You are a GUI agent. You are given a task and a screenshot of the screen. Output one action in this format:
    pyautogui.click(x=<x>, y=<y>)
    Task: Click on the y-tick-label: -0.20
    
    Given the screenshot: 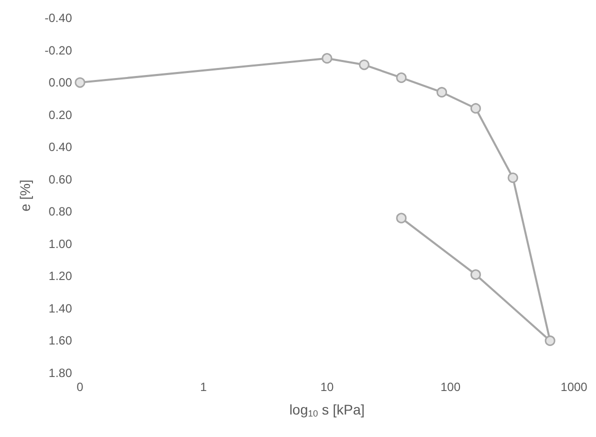 What is the action you would take?
    pyautogui.click(x=58, y=50)
    